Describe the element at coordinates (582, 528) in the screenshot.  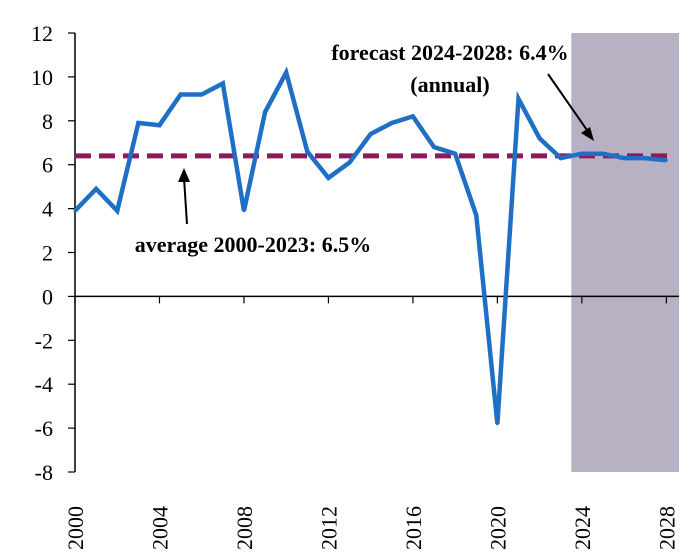
I see `x-tick-label: 2024` at that location.